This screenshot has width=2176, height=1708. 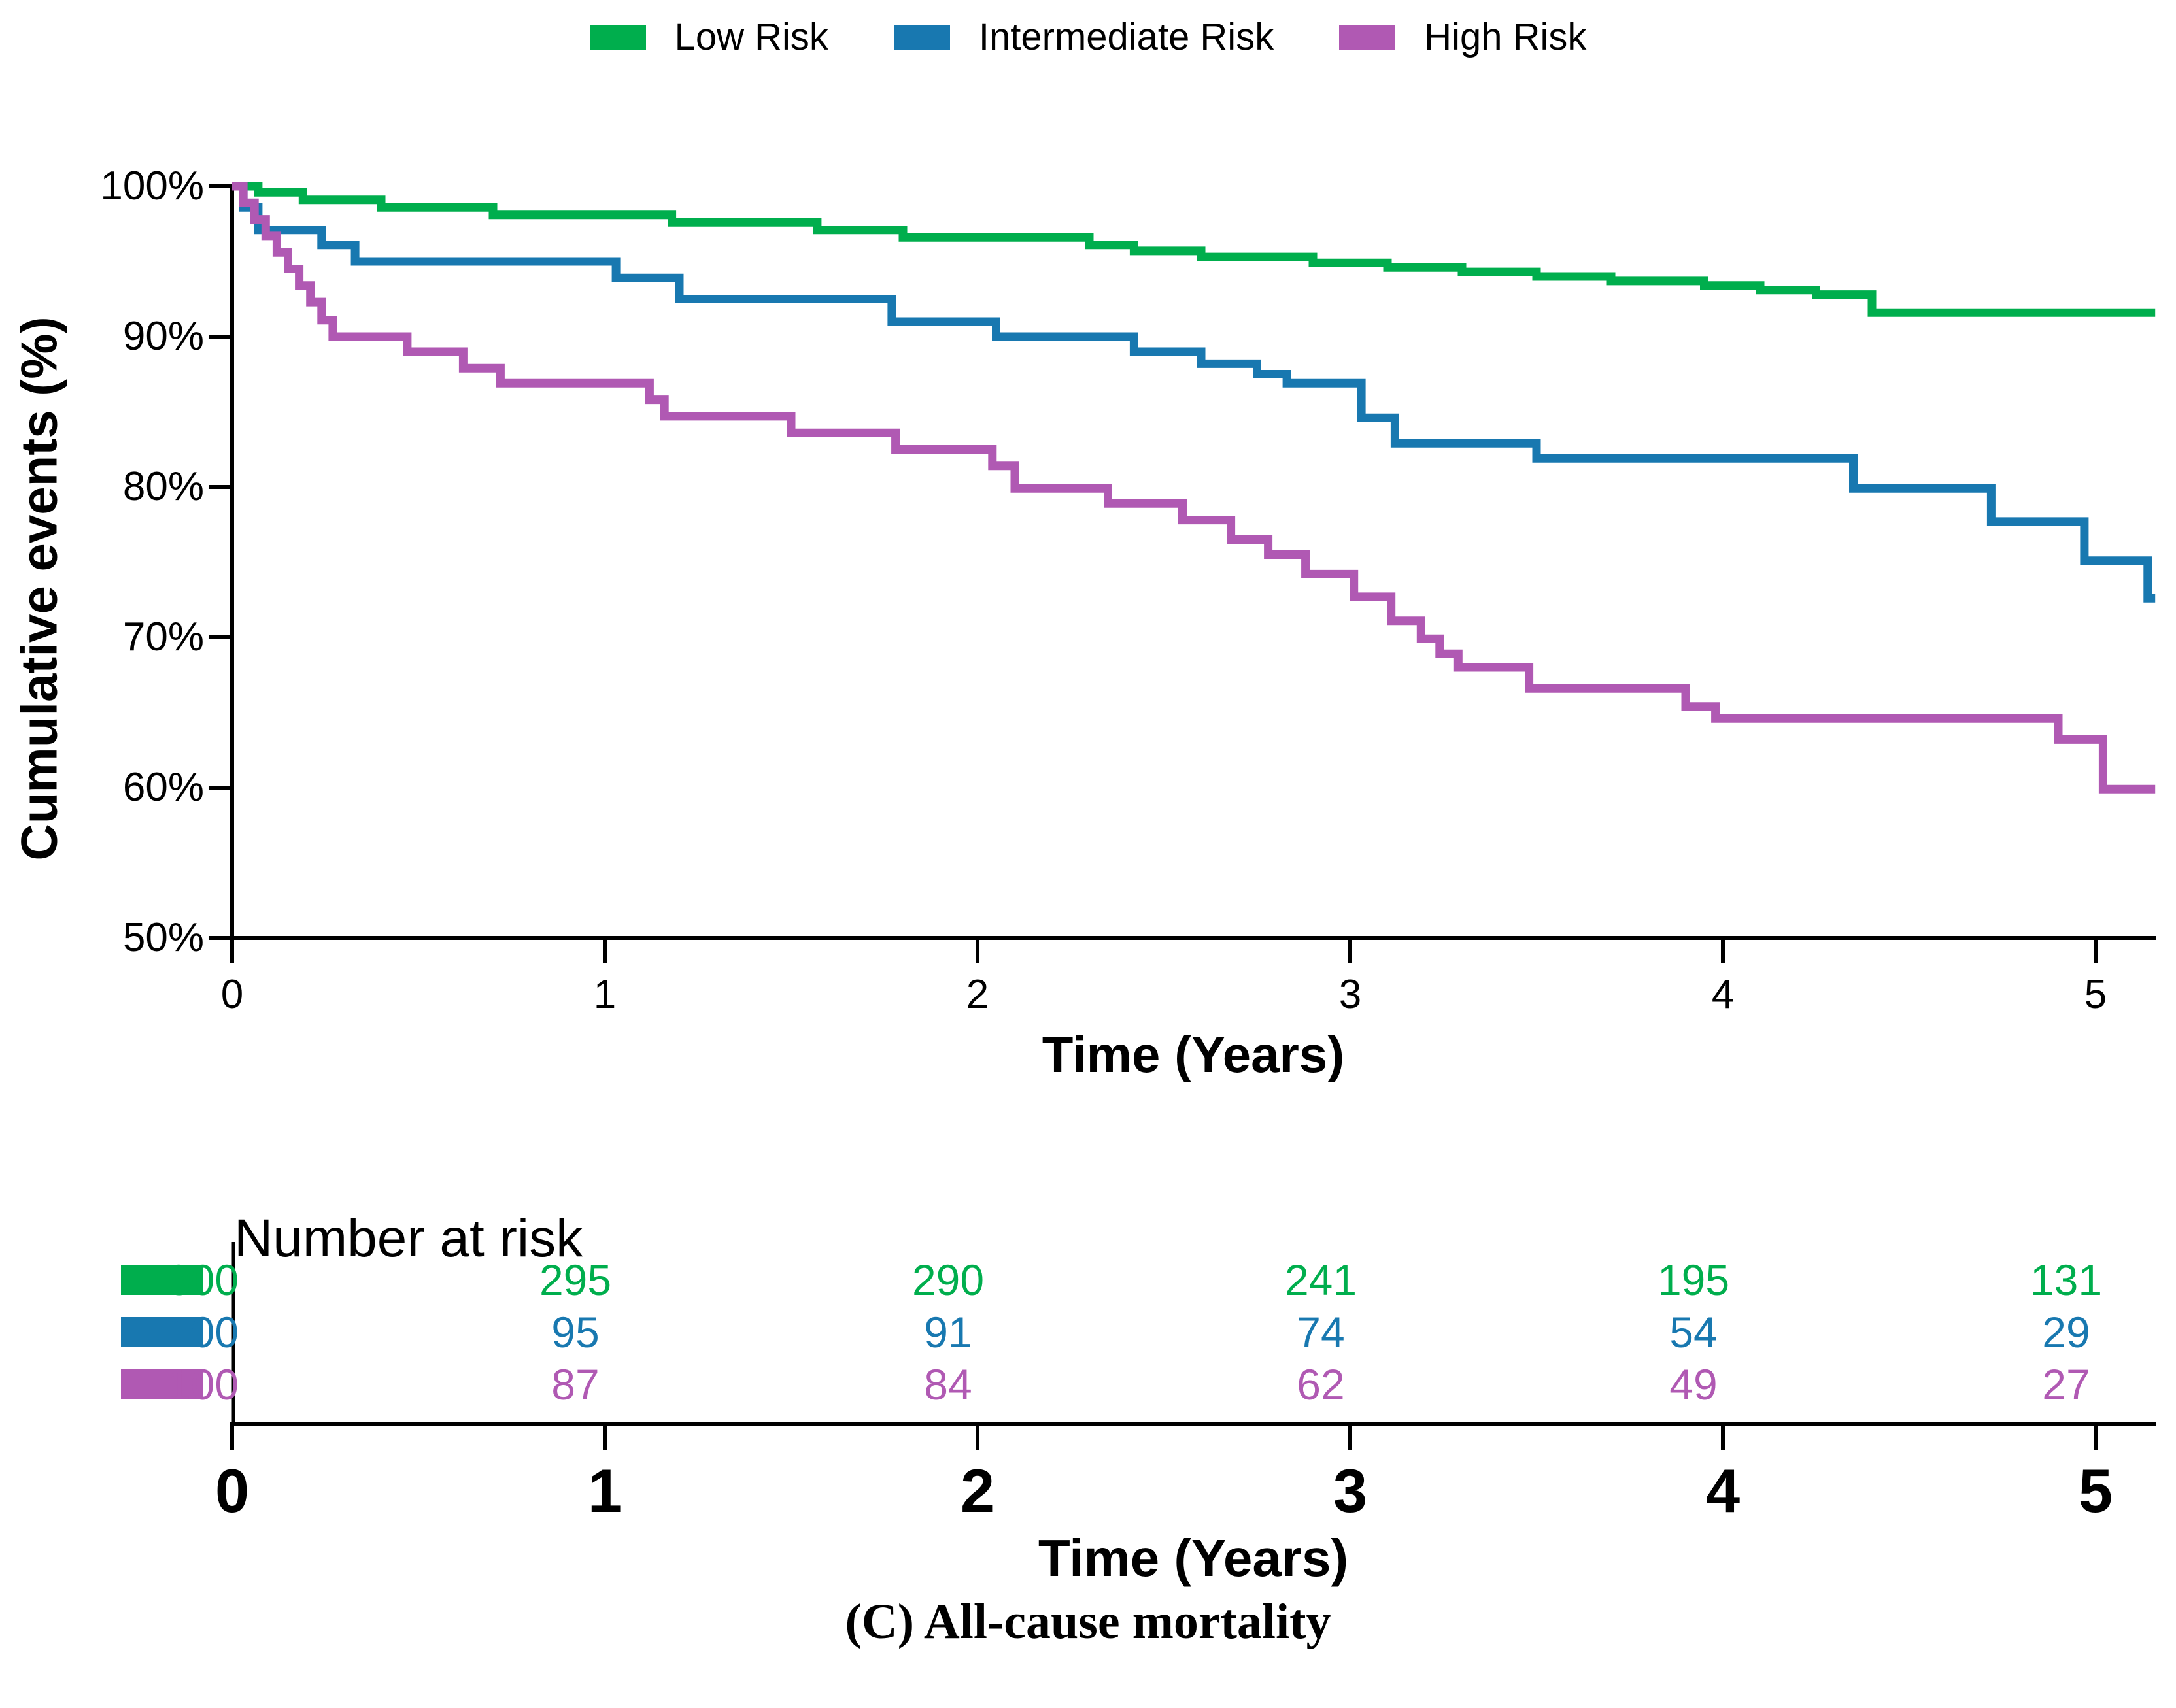 I want to click on y-tick-label: 50%, so click(x=163, y=938).